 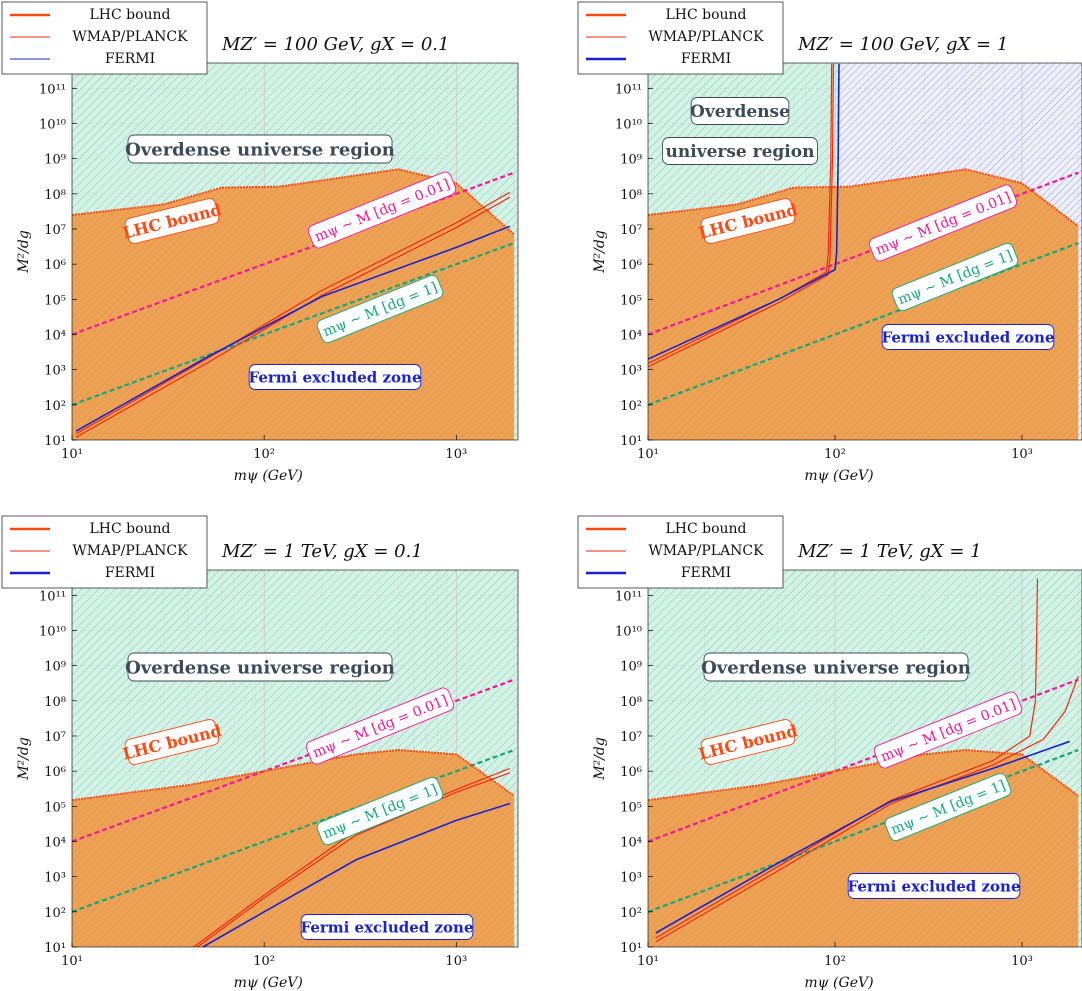 I want to click on lhc-excluded-region, so click(x=293, y=304).